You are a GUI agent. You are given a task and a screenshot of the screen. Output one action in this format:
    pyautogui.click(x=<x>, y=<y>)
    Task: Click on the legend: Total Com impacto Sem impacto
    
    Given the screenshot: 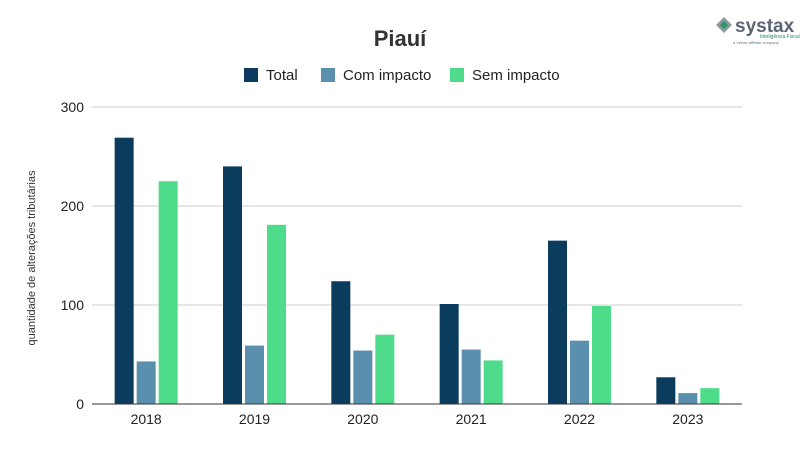 What is the action you would take?
    pyautogui.click(x=402, y=75)
    